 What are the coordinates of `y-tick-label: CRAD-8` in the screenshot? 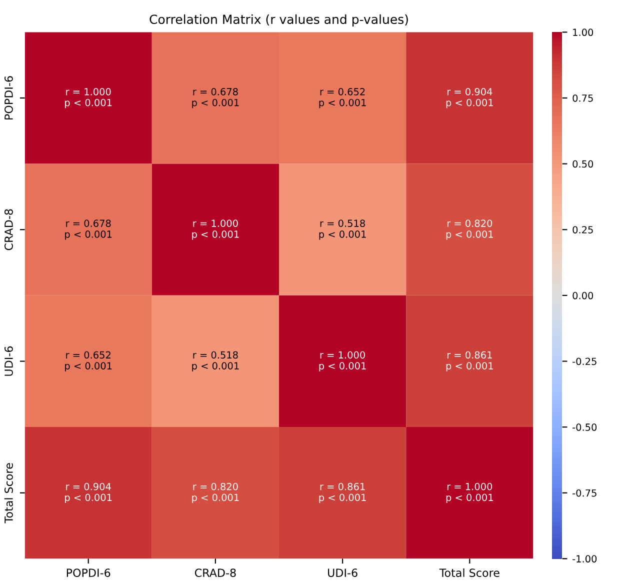 It's located at (8, 229).